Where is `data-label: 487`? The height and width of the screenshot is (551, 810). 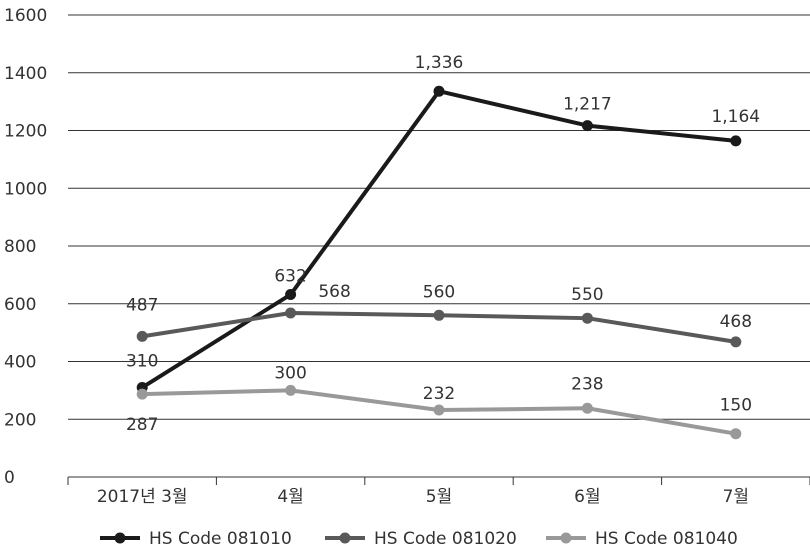
data-label: 487 is located at coordinates (142, 305).